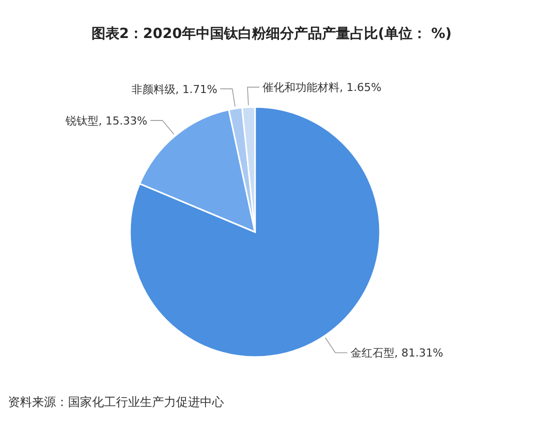 The width and height of the screenshot is (543, 424). Describe the element at coordinates (106, 121) in the screenshot. I see `slice-label: 锐钛型, 15.33%` at that location.